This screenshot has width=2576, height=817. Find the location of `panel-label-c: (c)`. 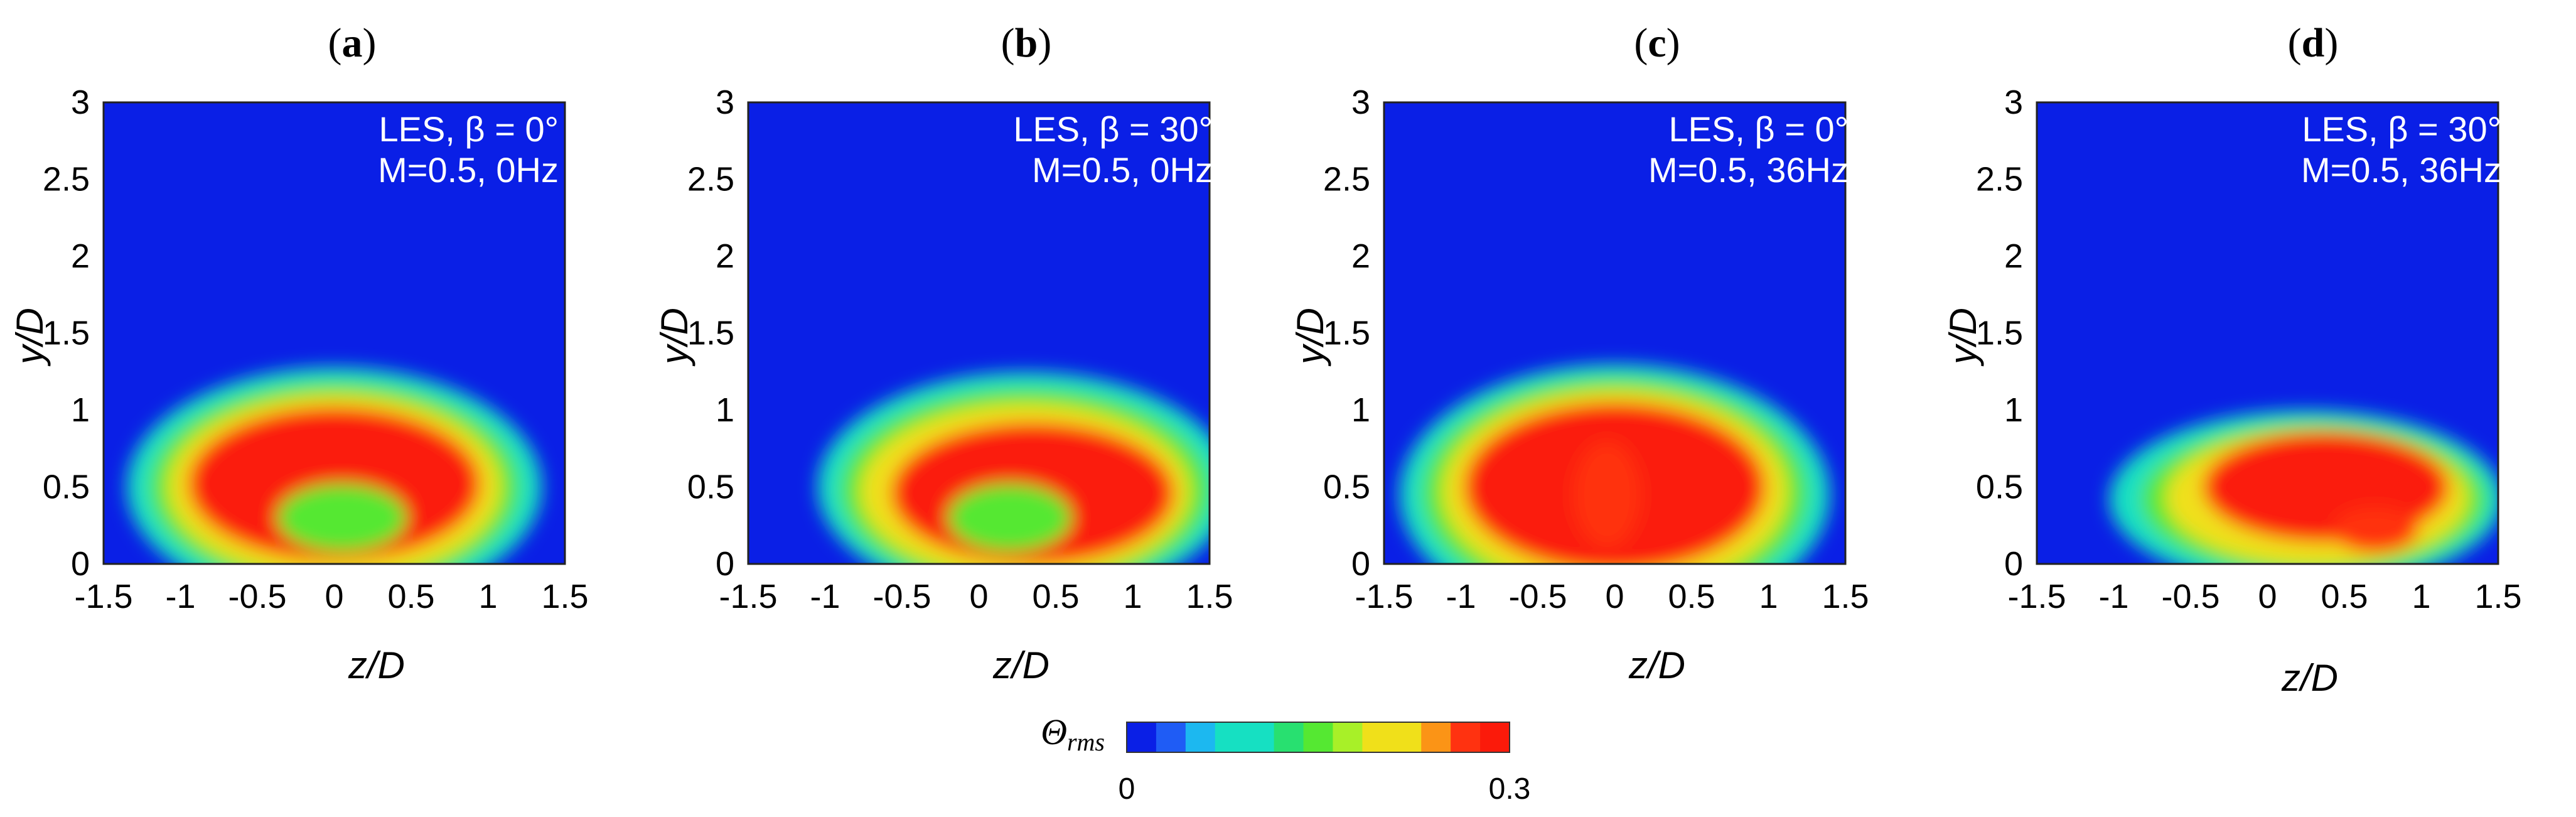

panel-label-c: (c) is located at coordinates (1657, 43).